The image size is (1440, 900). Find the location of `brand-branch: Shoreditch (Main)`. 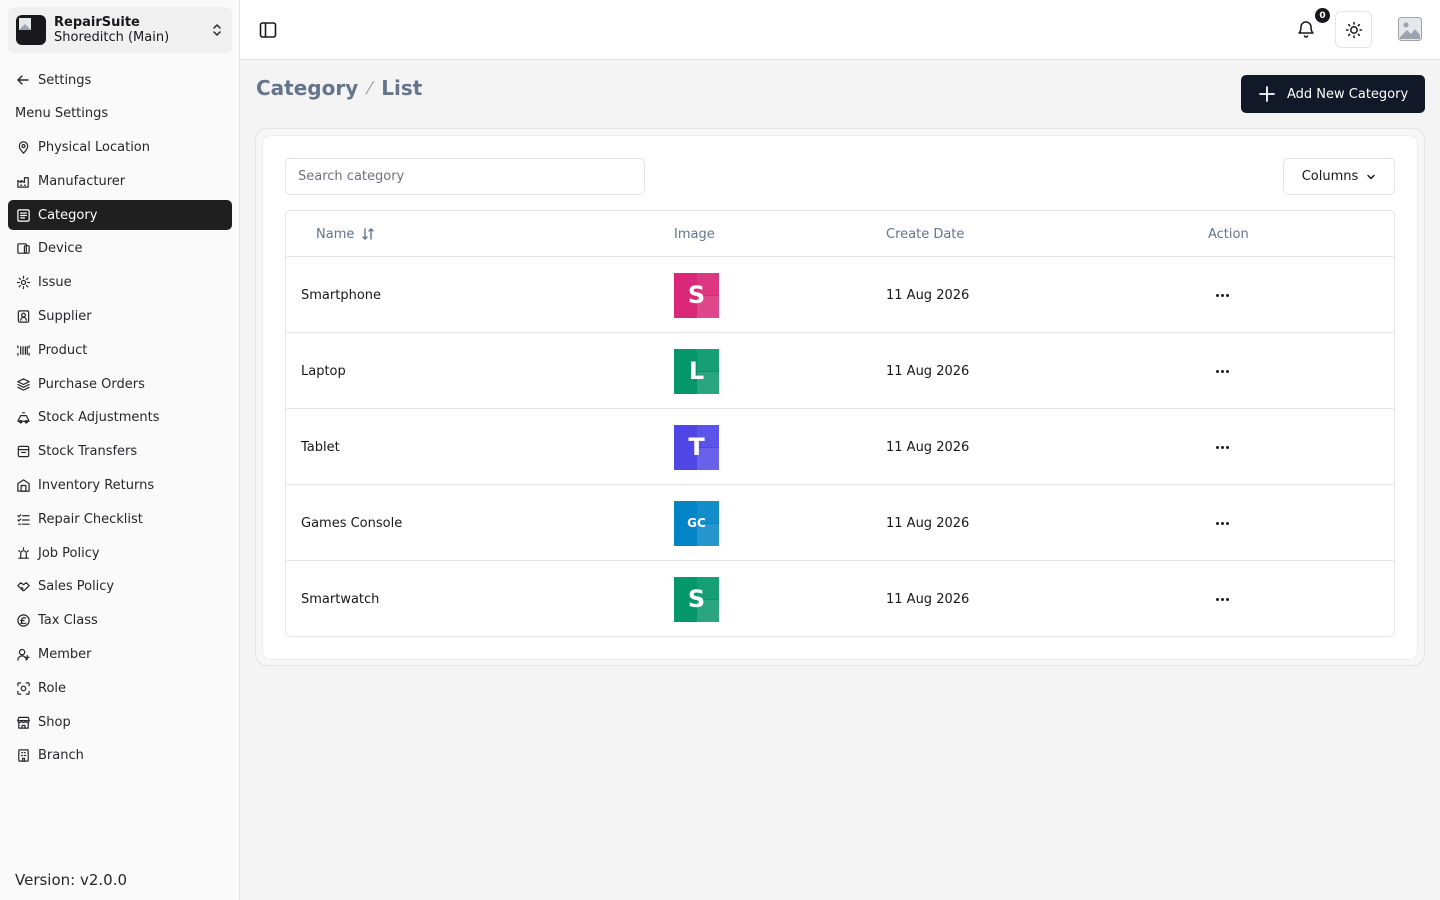

brand-branch: Shoreditch (Main) is located at coordinates (112, 37).